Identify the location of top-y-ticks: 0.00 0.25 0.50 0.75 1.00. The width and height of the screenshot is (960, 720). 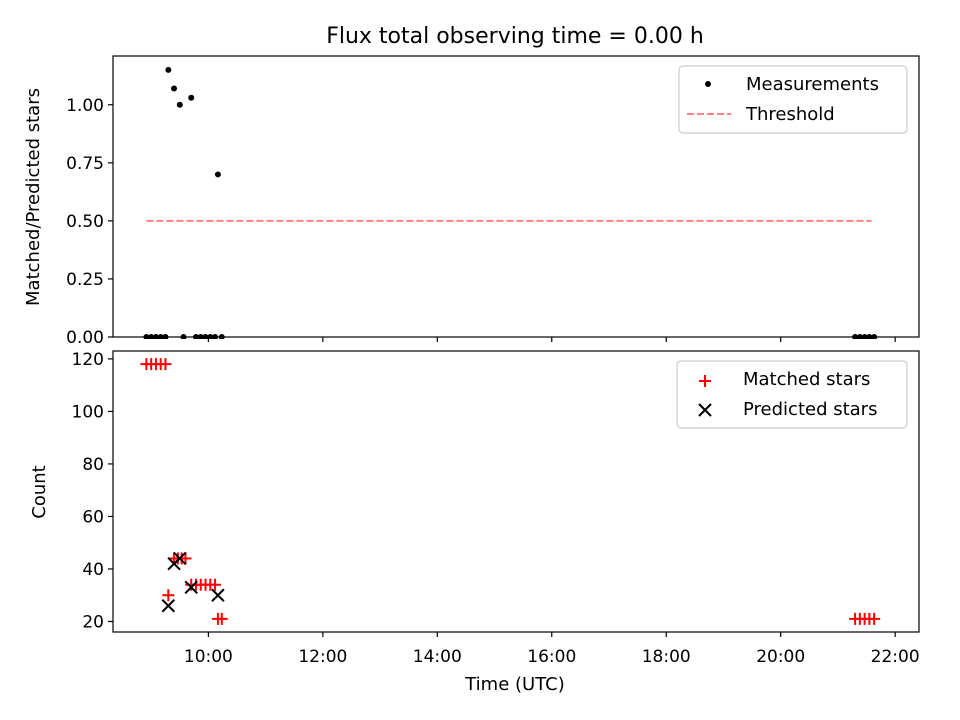
(89, 222).